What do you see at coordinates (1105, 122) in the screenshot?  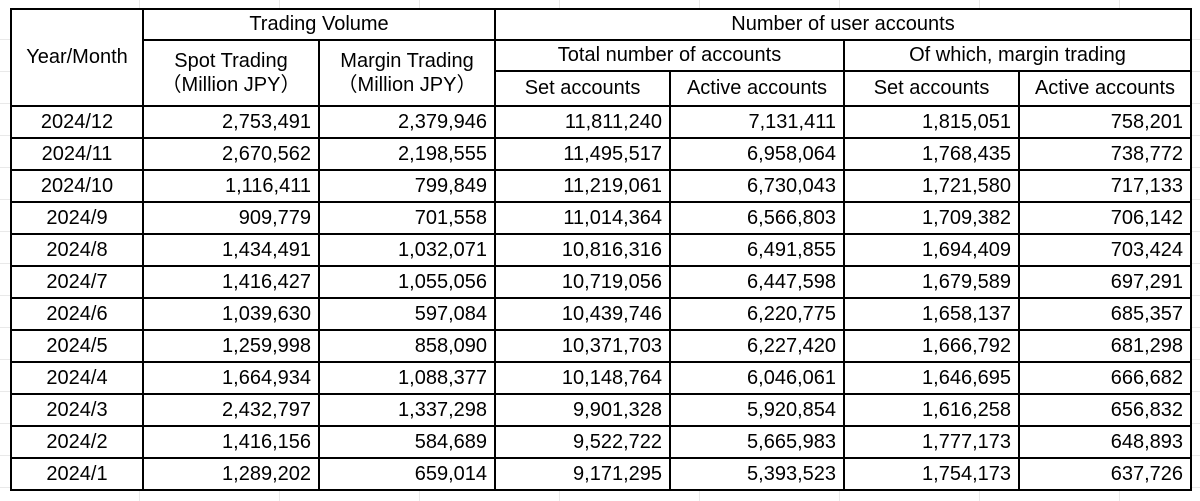 I see `cell-margin-active-accounts: 758,201` at bounding box center [1105, 122].